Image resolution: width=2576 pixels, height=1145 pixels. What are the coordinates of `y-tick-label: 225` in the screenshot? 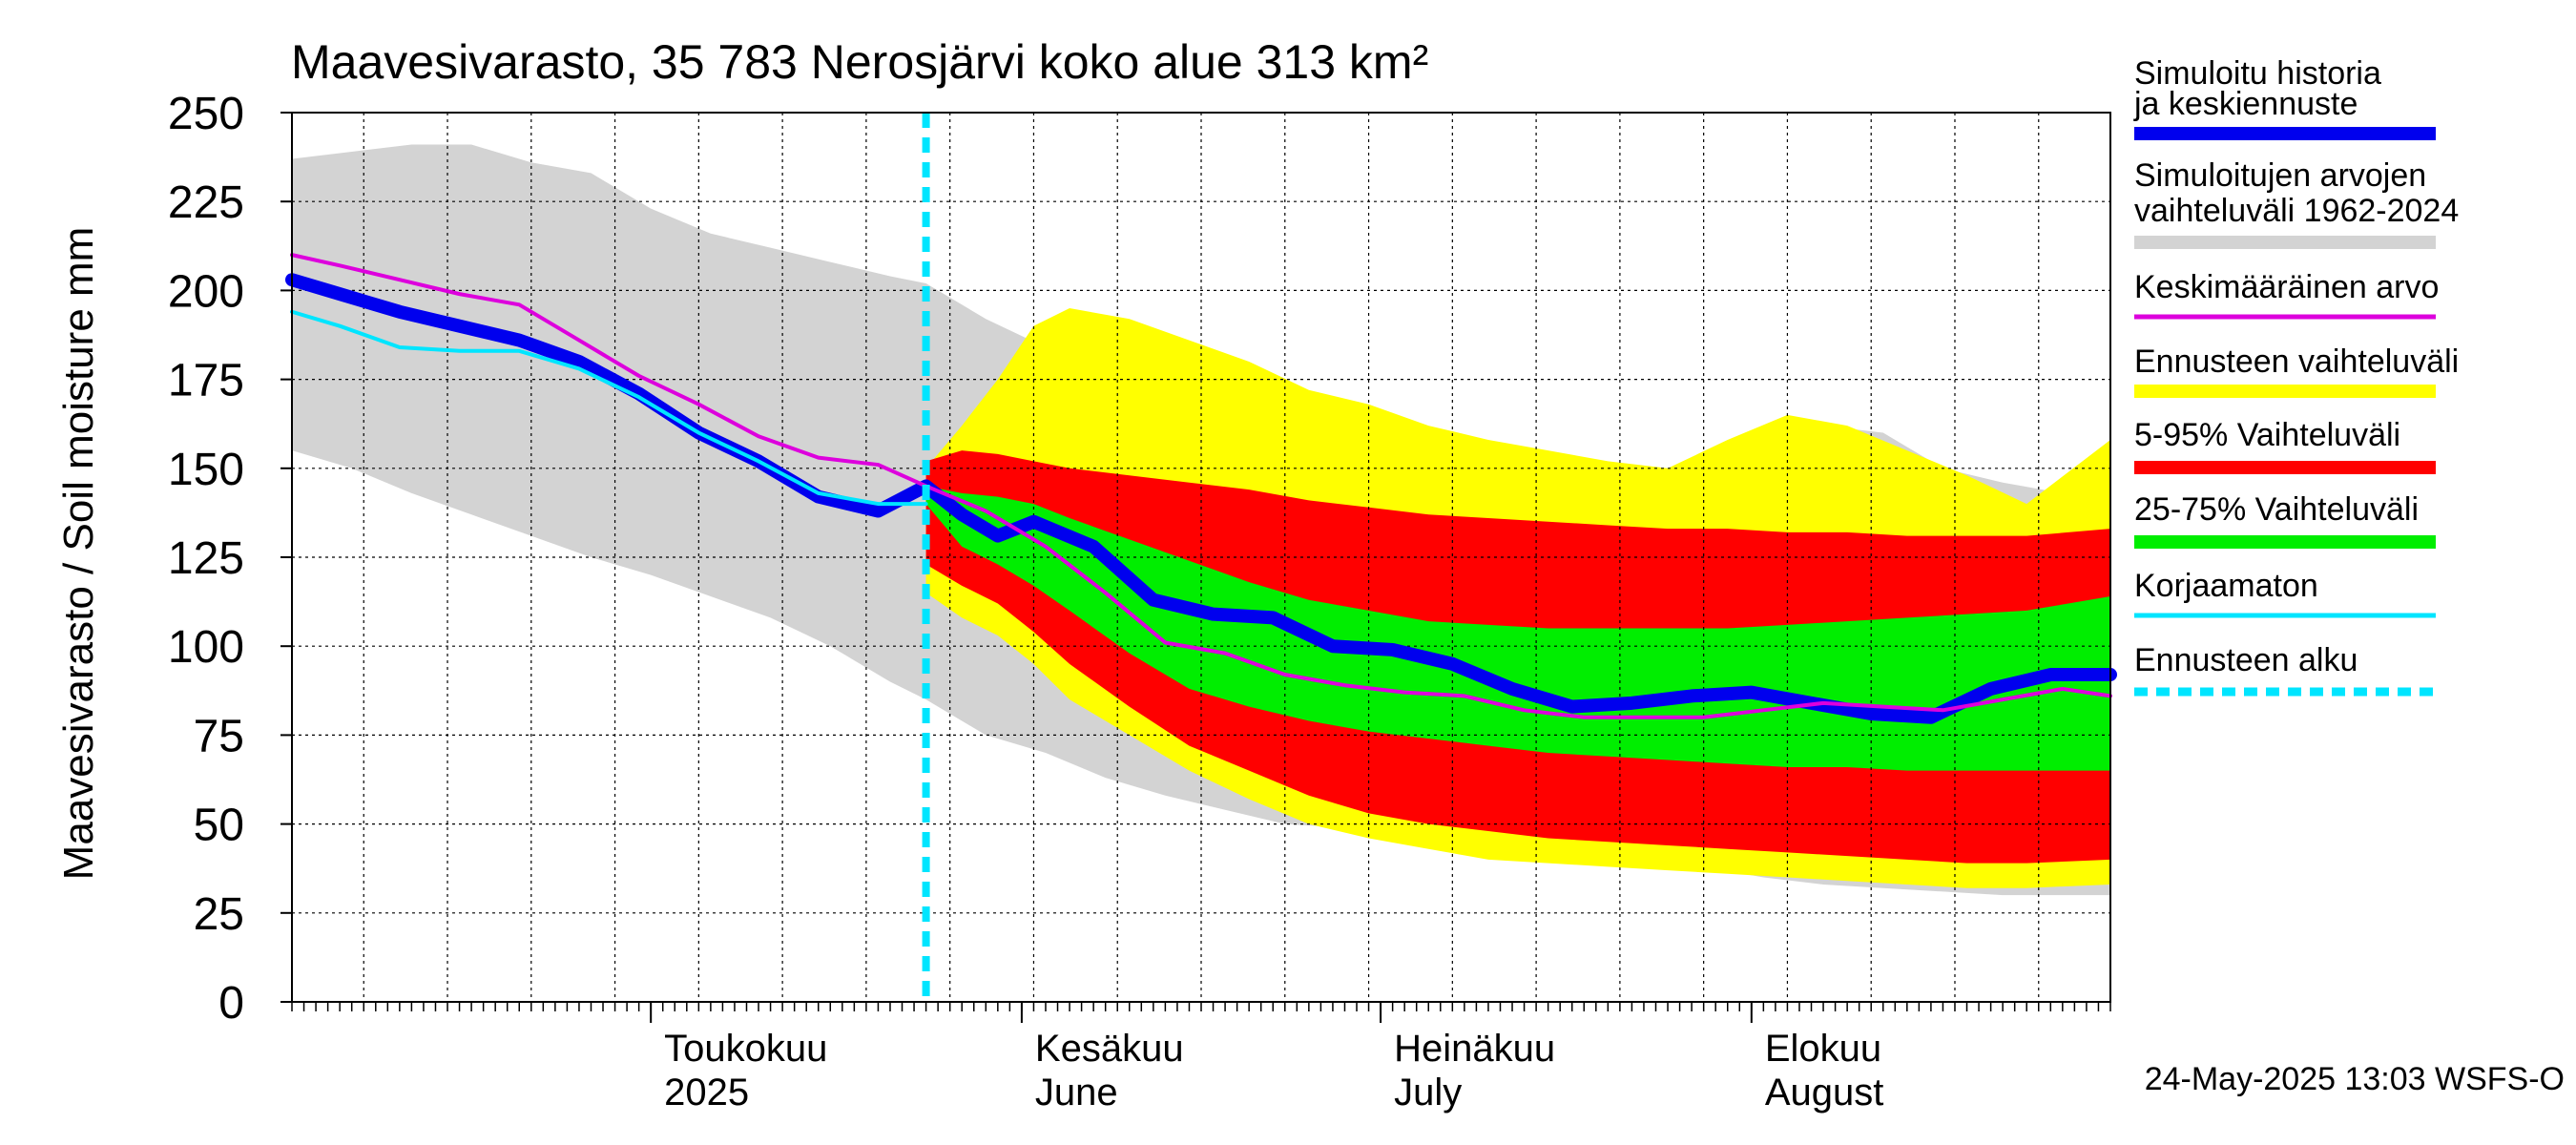 It's located at (206, 202).